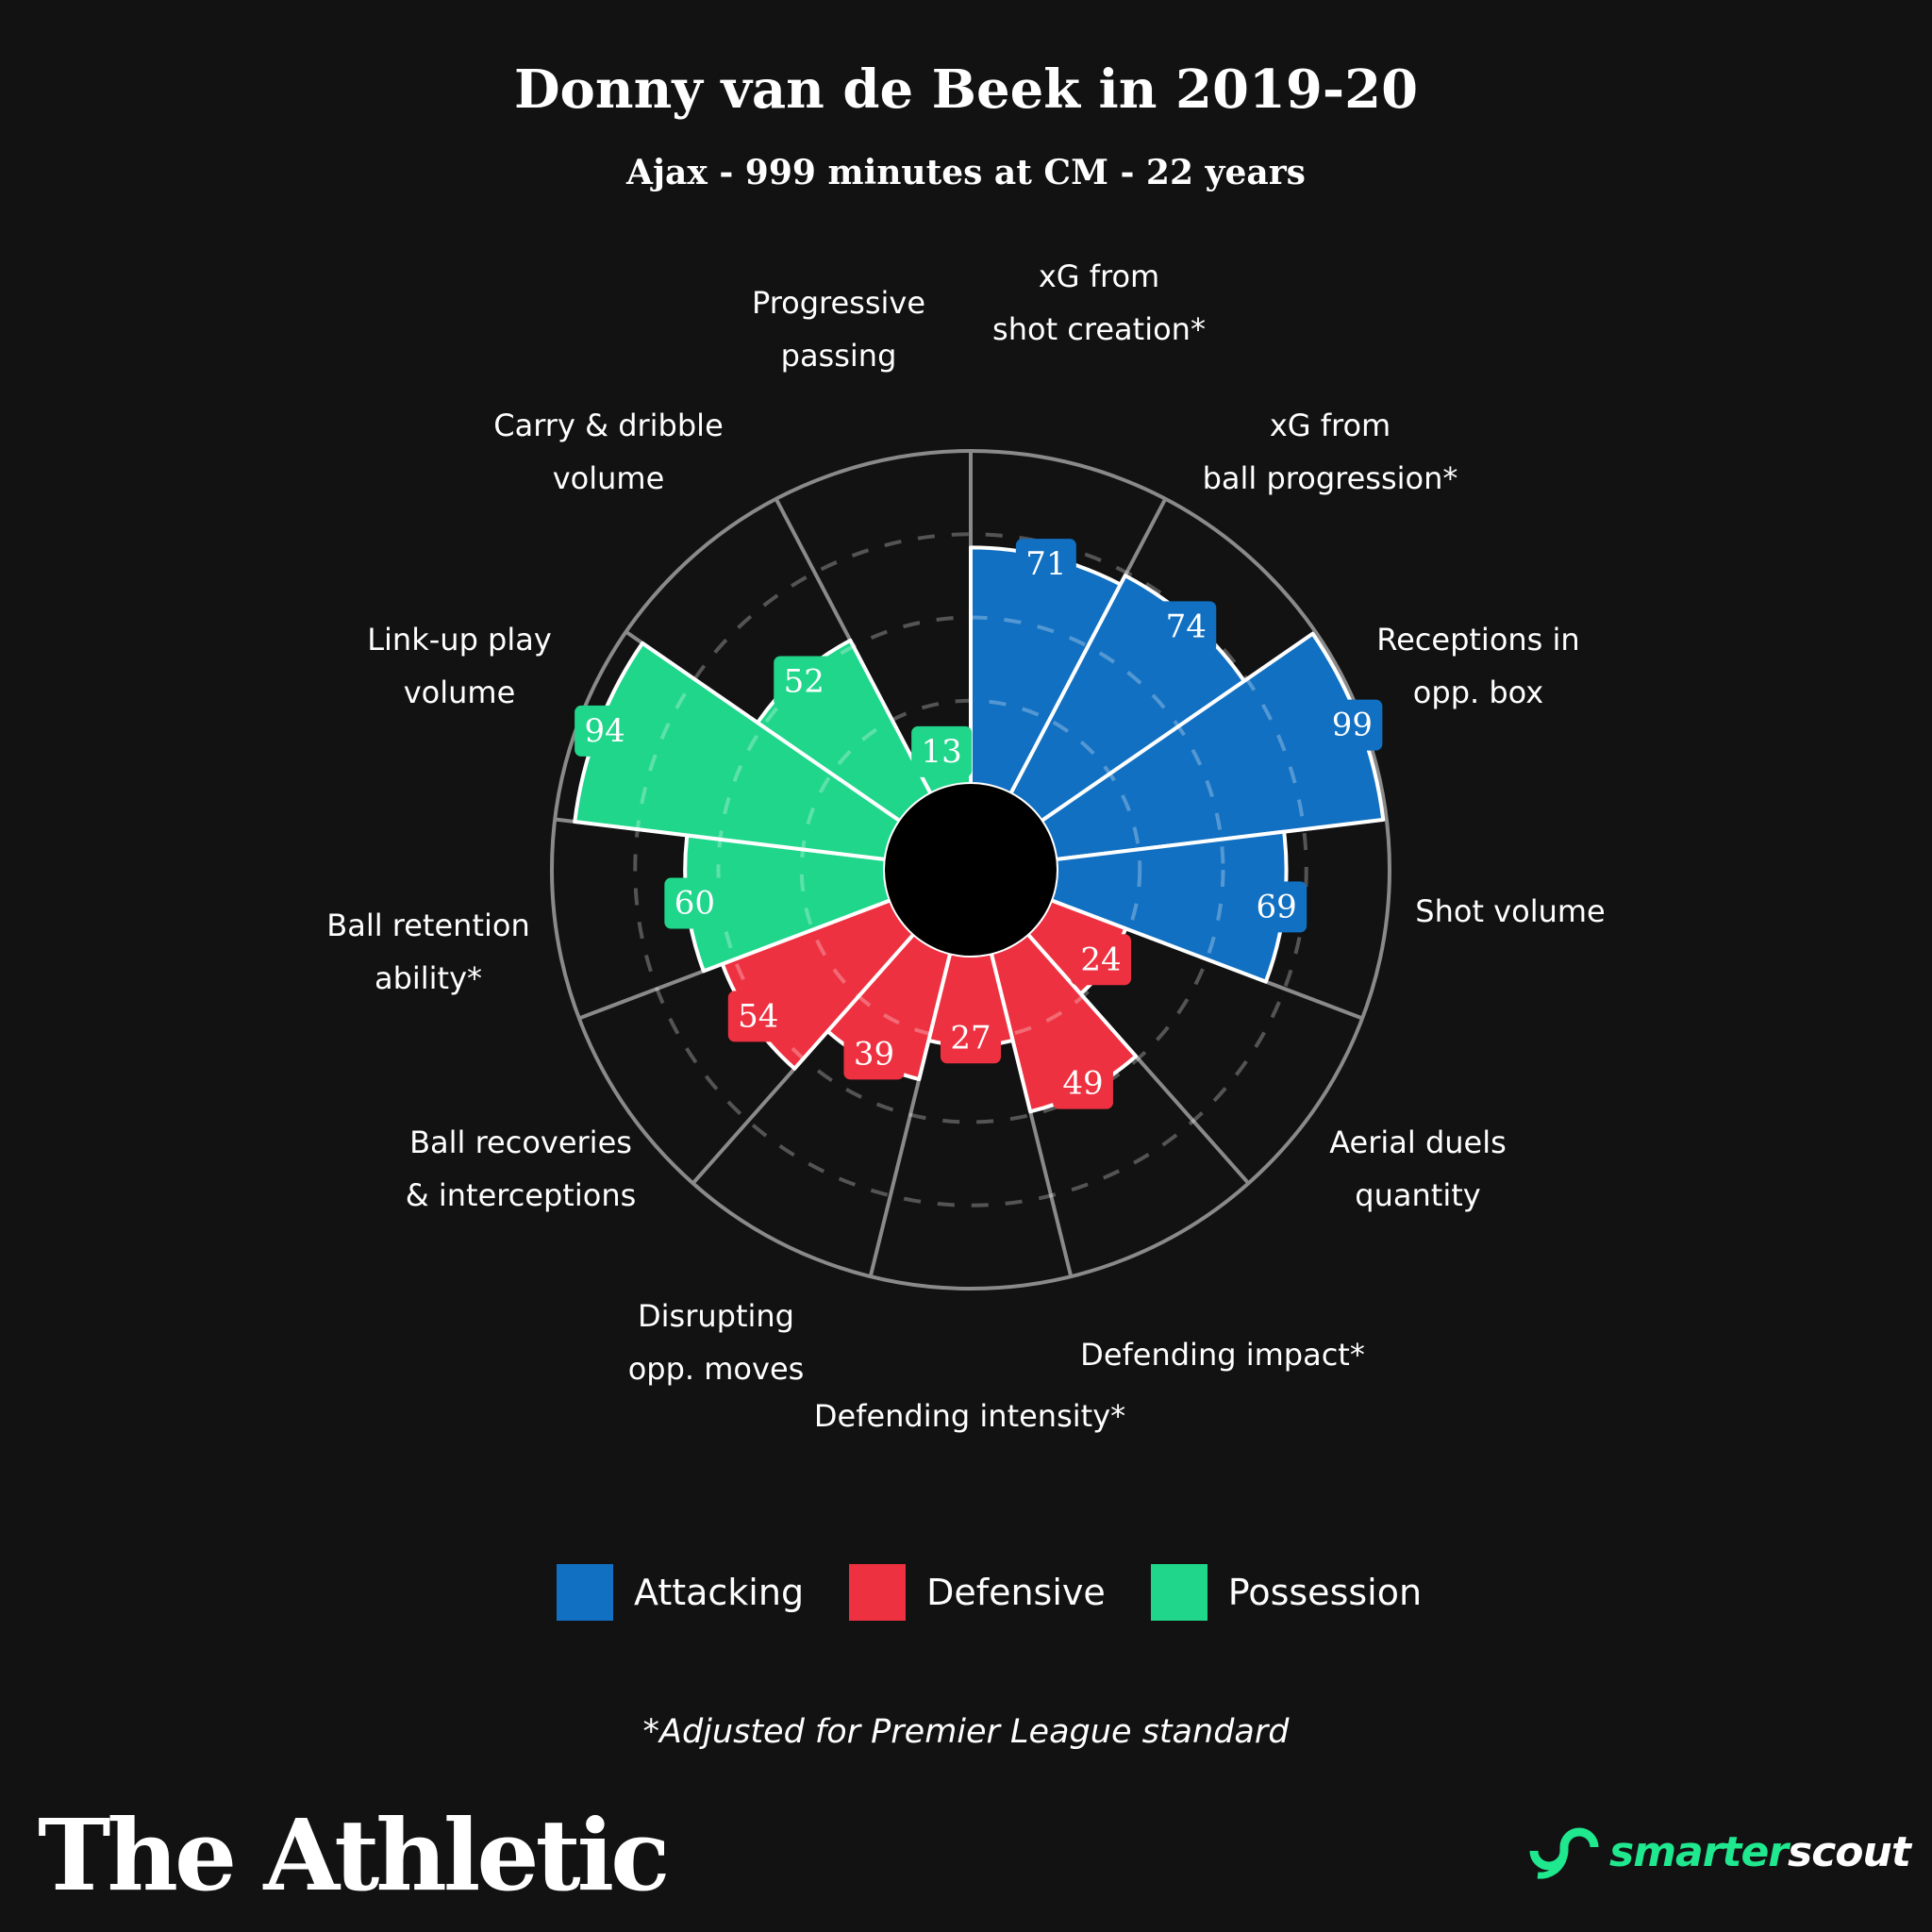  I want to click on category-label: Defending impact*, so click(1223, 1355).